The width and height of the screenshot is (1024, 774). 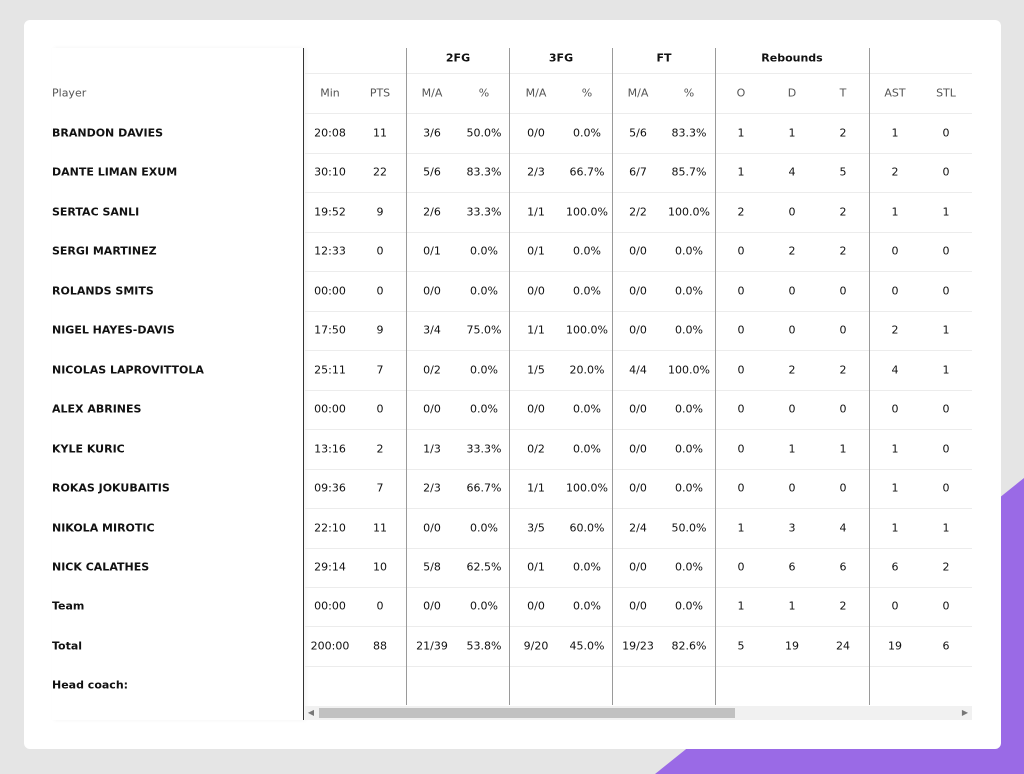 I want to click on stat-cell: 62.5%, so click(x=484, y=567).